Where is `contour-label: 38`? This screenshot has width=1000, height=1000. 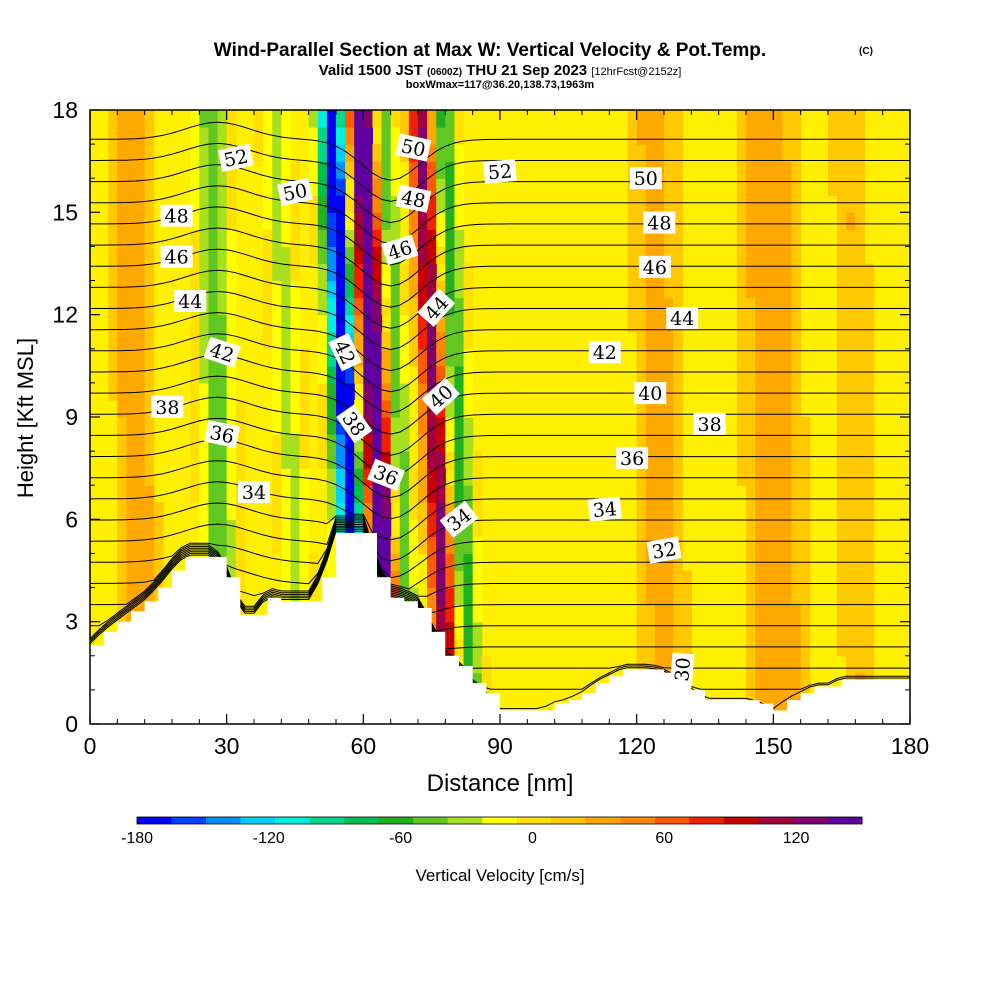
contour-label: 38 is located at coordinates (167, 407).